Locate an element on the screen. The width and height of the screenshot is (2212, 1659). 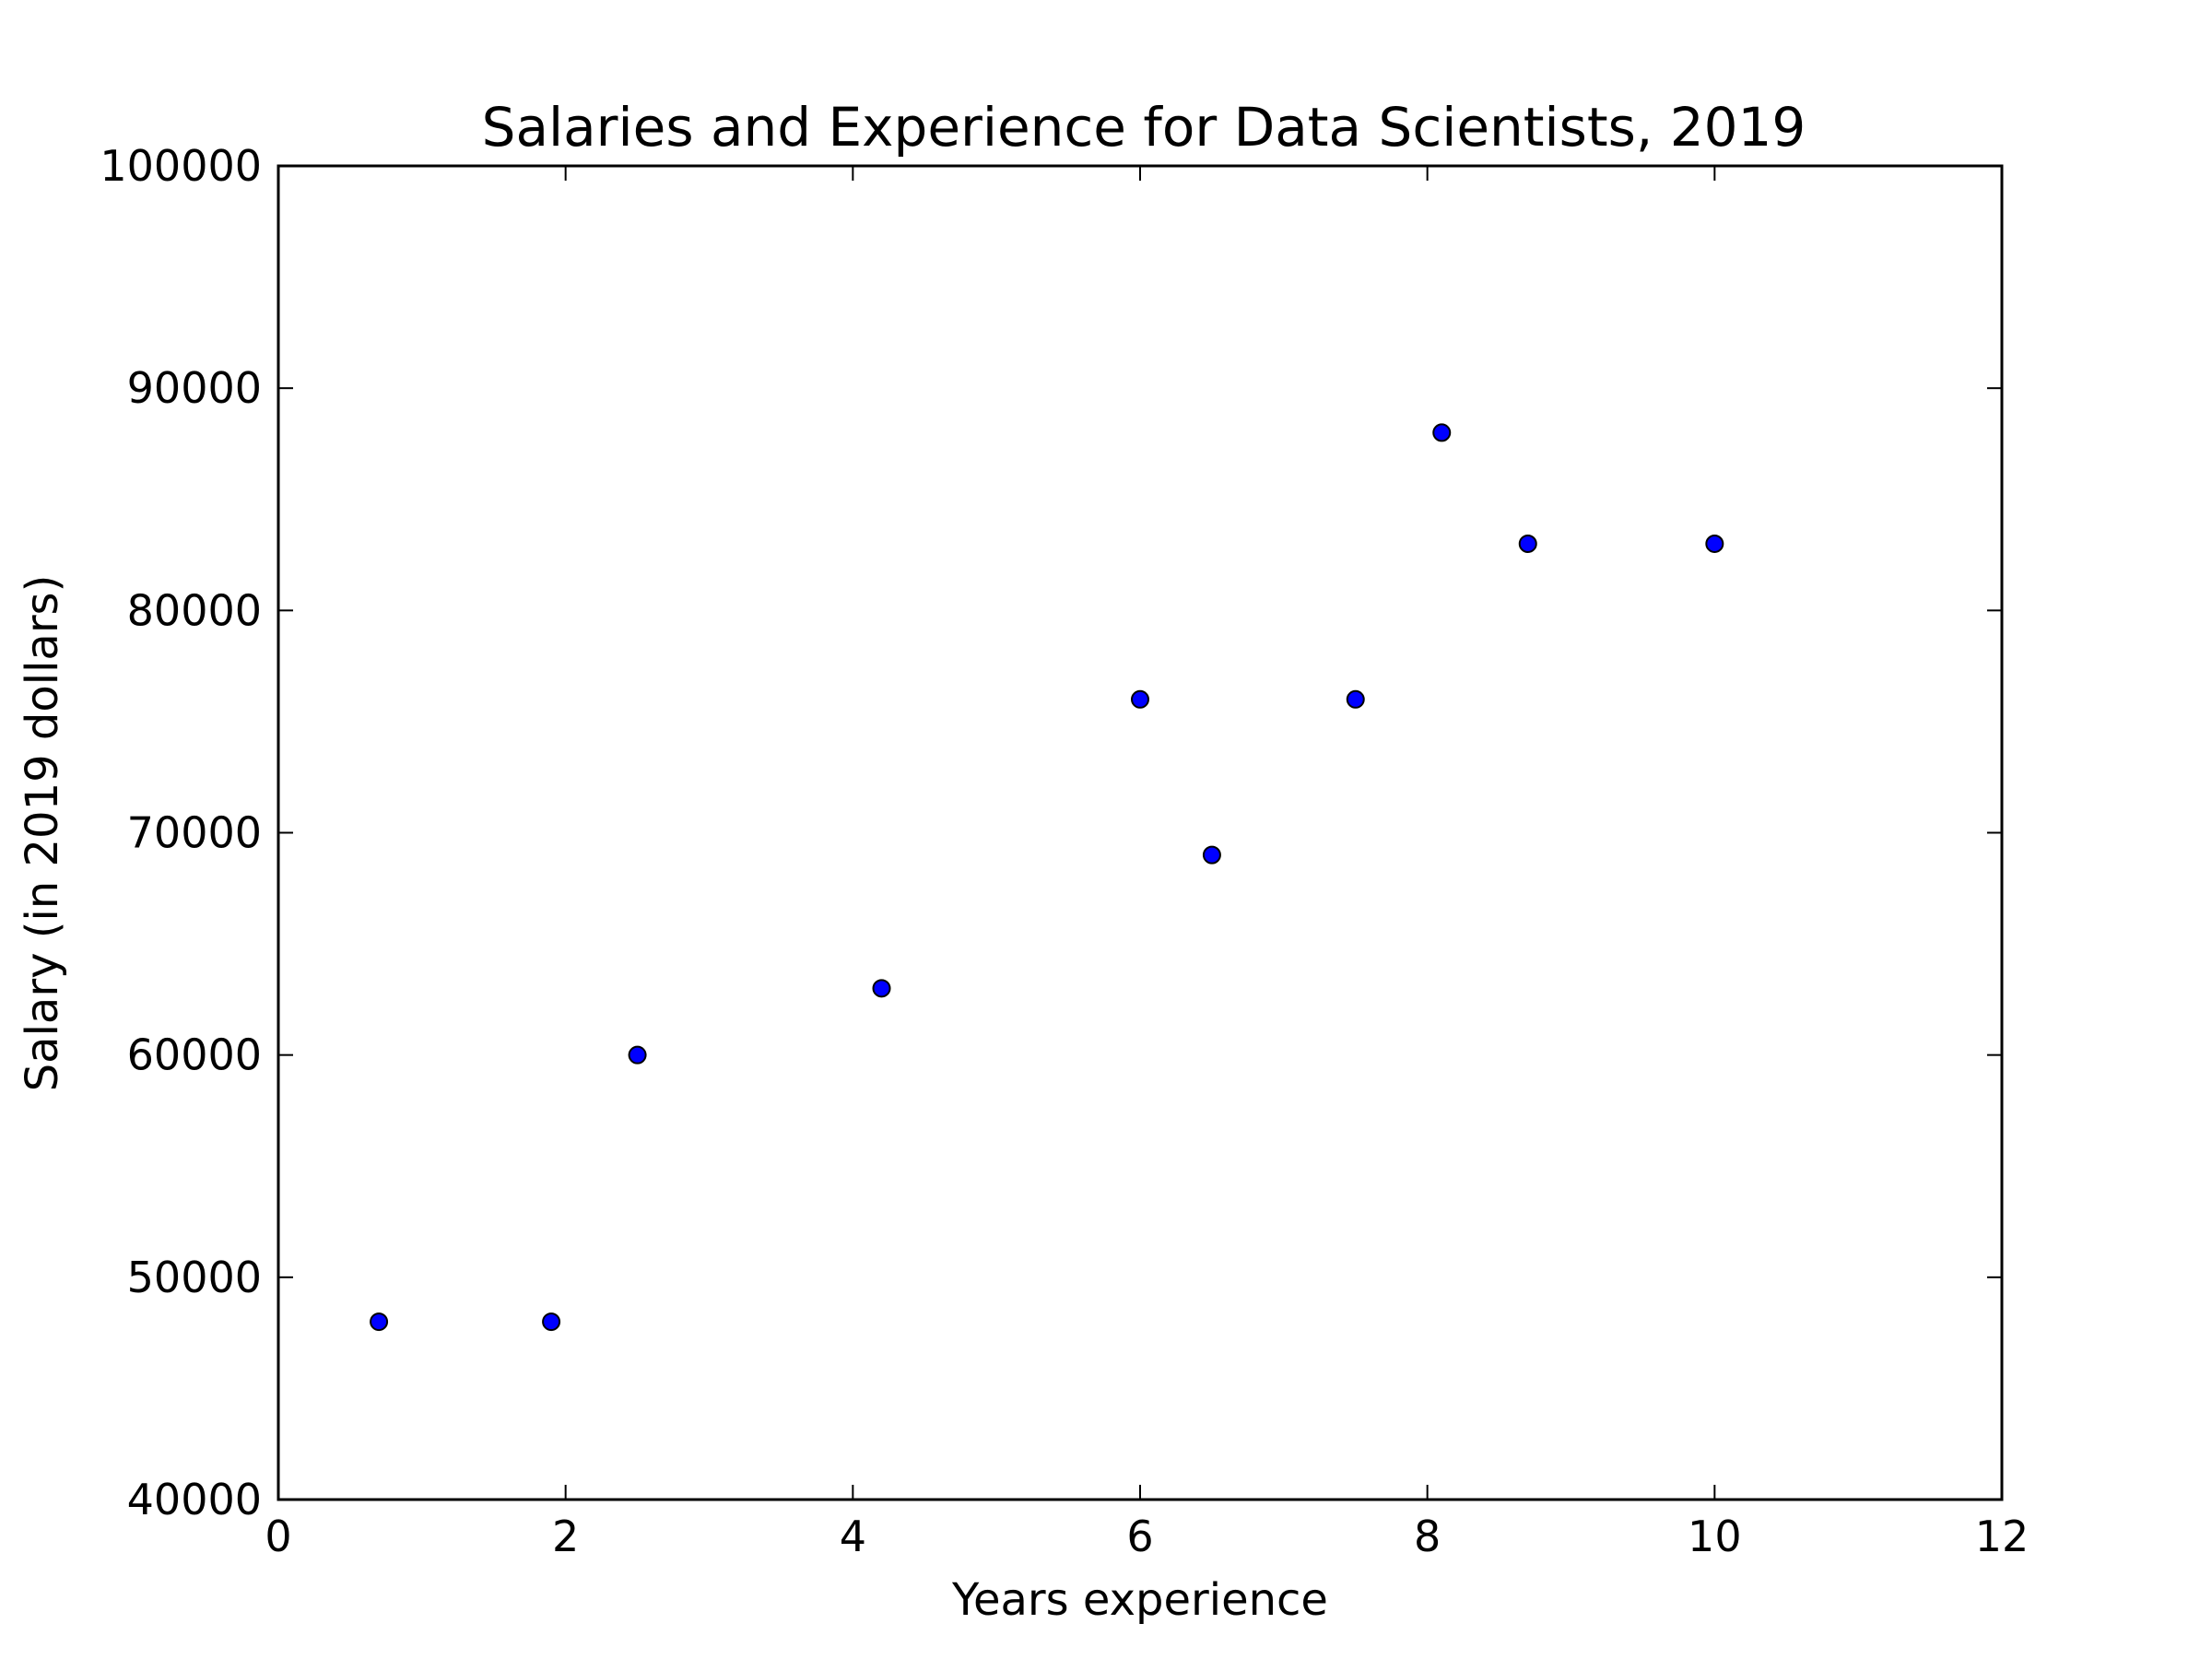
y-tick-label-1: 50000 is located at coordinates (194, 1277).